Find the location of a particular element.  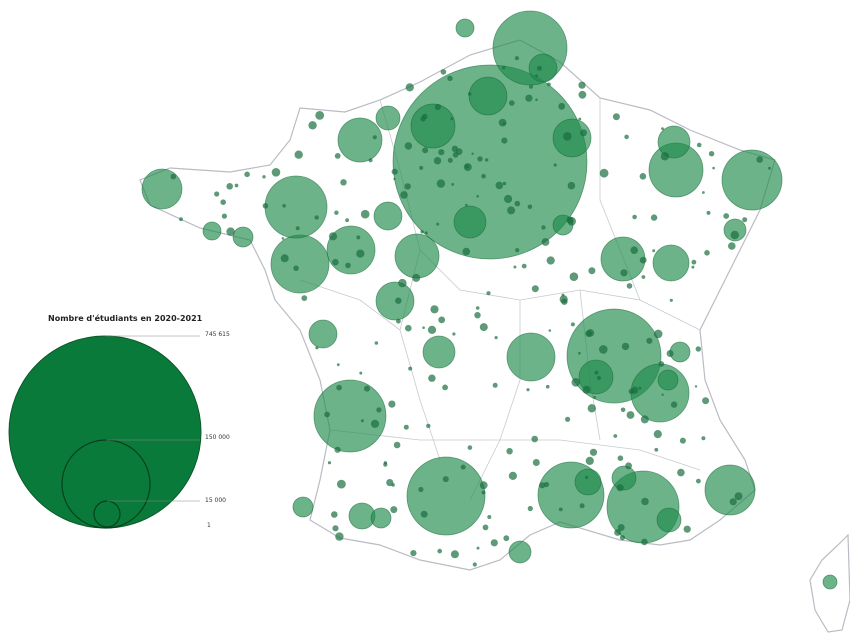

bubble-leman is located at coordinates (388, 216).